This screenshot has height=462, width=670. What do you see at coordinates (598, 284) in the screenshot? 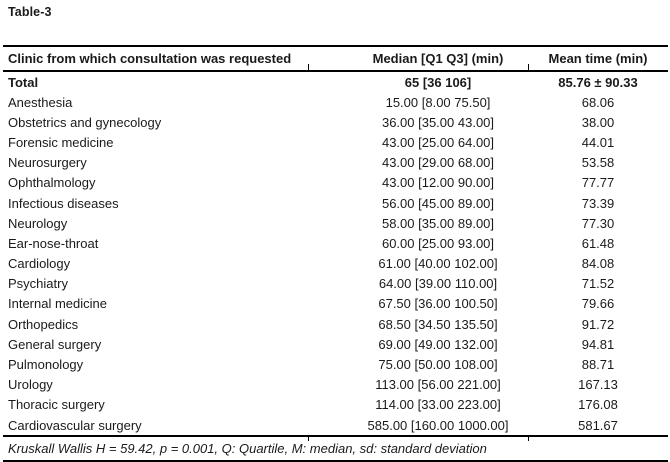
I see `cell-mean-time: 71.52` at bounding box center [598, 284].